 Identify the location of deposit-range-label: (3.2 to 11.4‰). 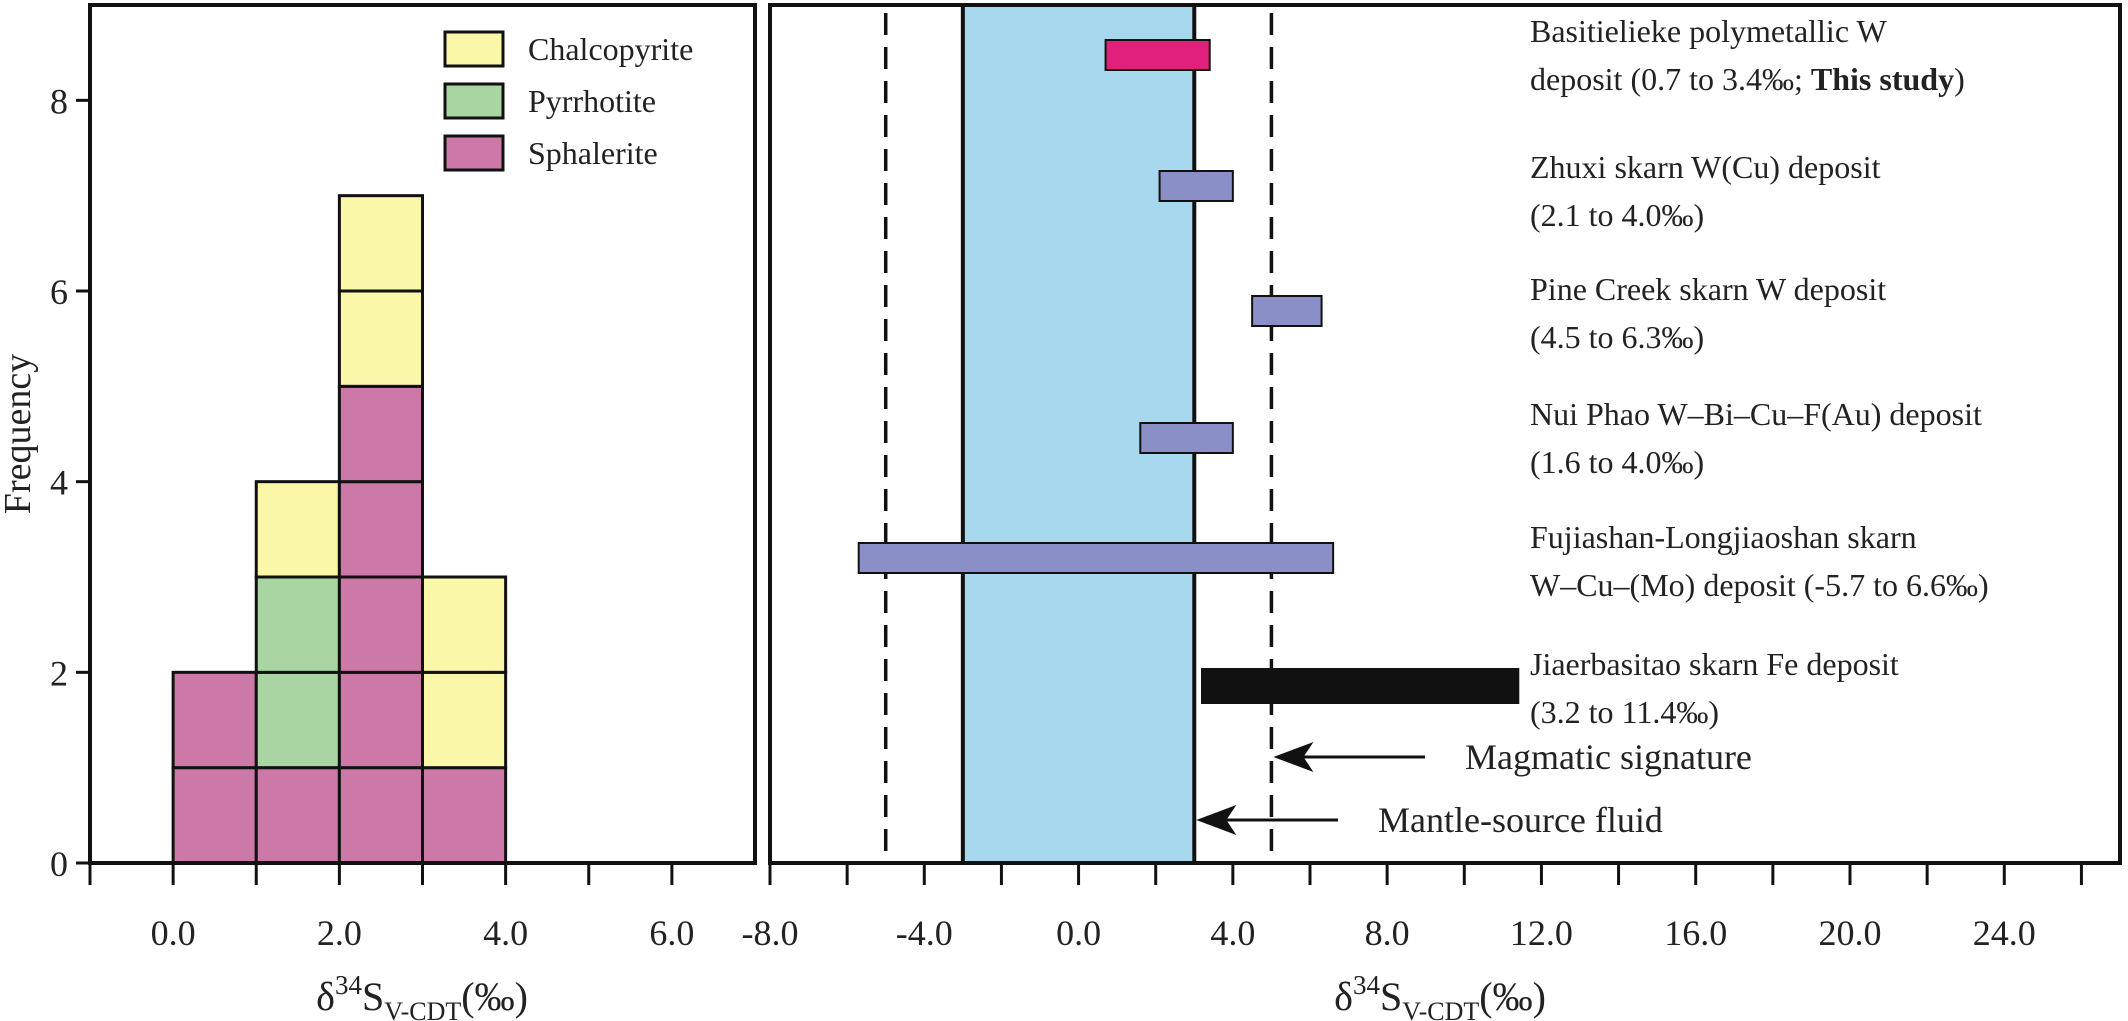
(1624, 712).